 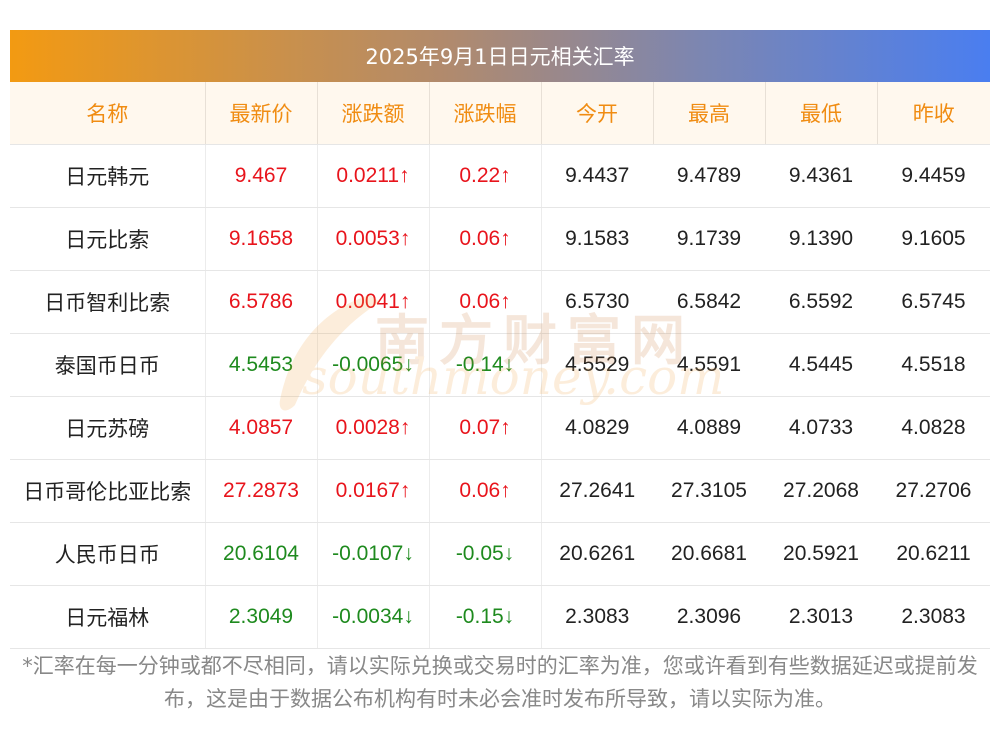 I want to click on open-price: 27.2641, so click(x=597, y=491).